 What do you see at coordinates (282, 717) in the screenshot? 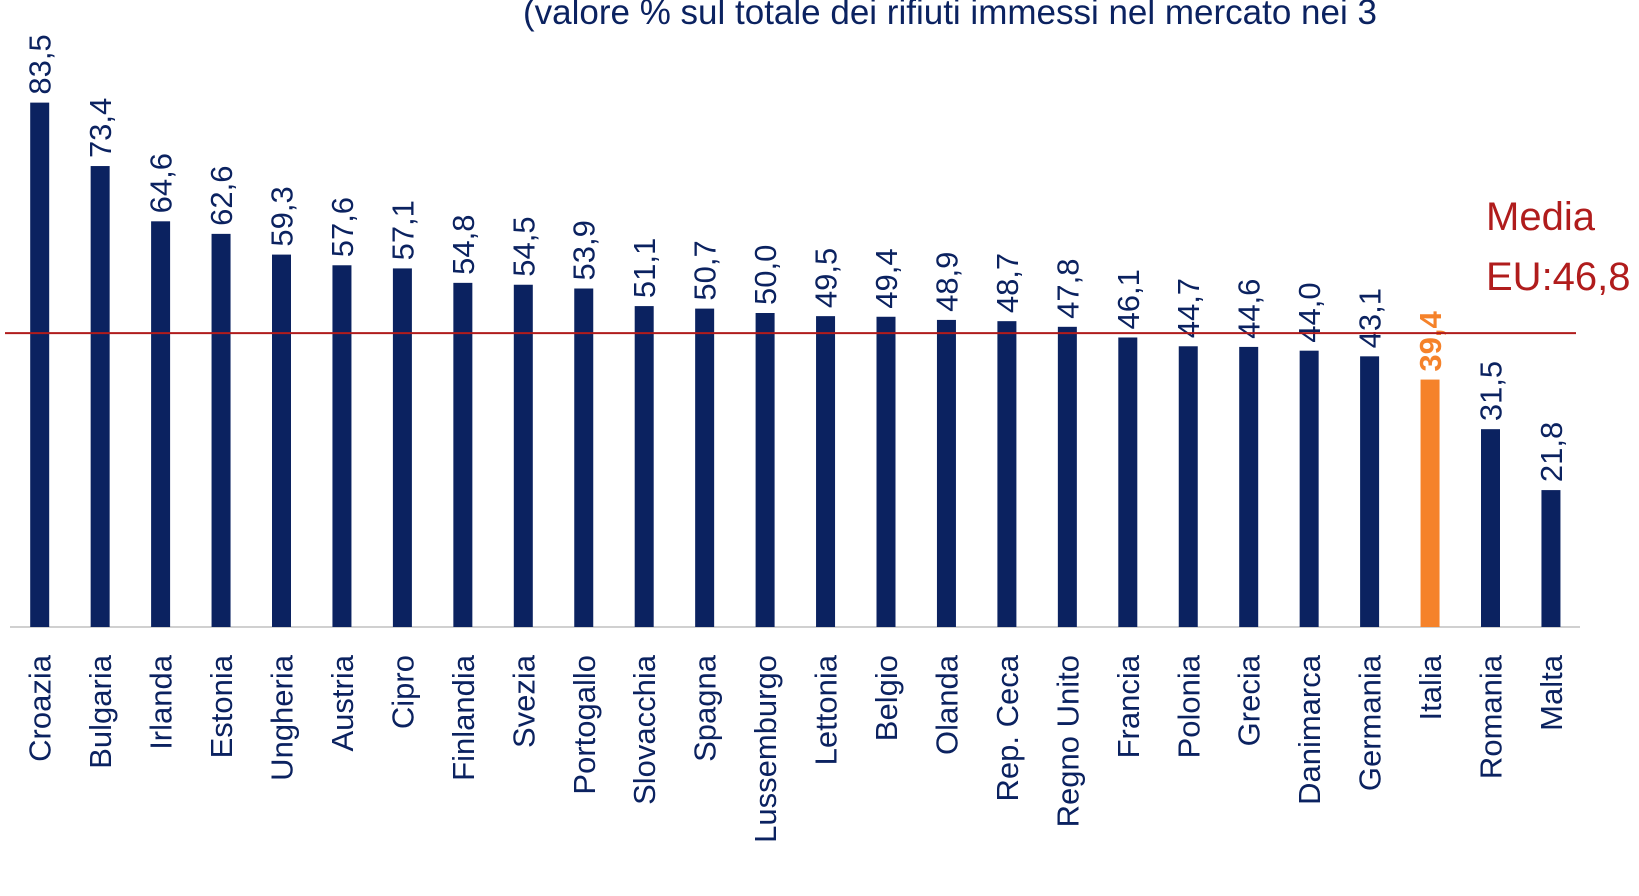
I see `x-tick-label: Ungheria` at bounding box center [282, 717].